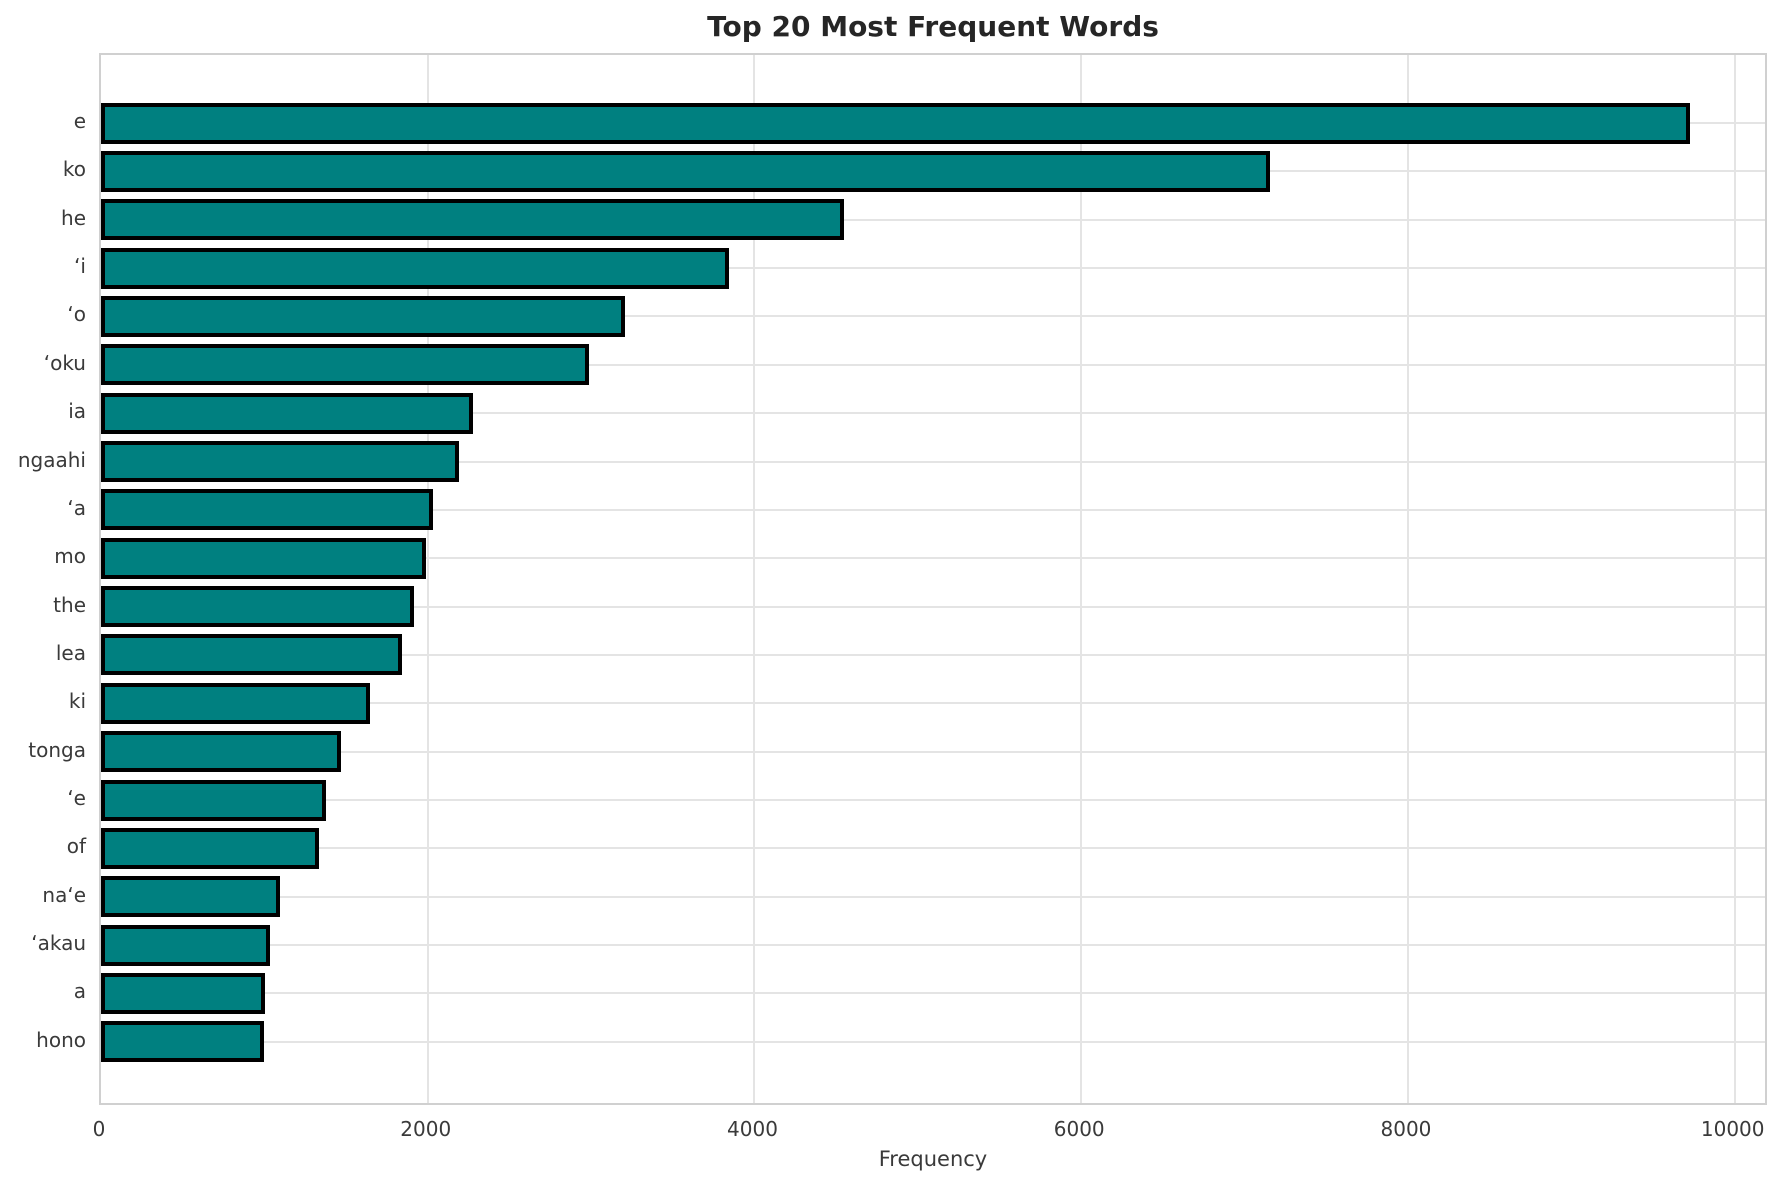 The image size is (1782, 1185). Describe the element at coordinates (64, 362) in the screenshot. I see `y-tick-label: ‘oku` at that location.